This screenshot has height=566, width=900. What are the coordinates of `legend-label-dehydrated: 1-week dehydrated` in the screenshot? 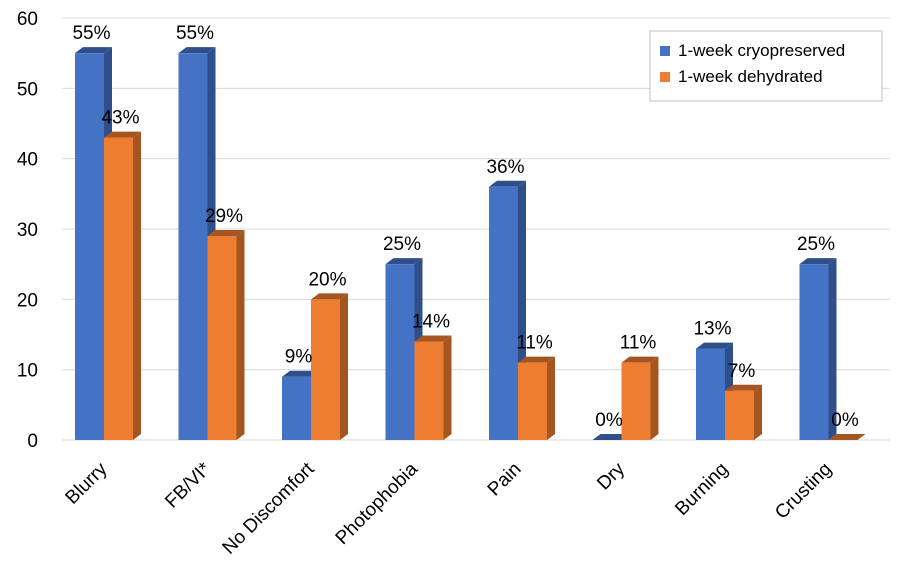 It's located at (750, 76).